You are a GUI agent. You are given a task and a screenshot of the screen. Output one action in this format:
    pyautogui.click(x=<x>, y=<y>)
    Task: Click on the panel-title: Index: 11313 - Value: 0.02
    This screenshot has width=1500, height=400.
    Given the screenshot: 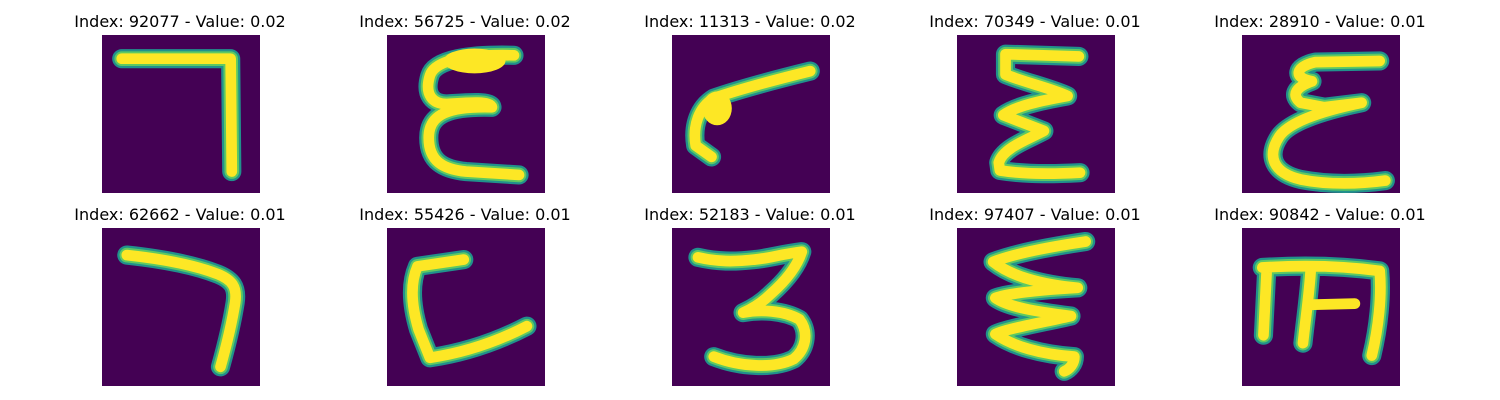 What is the action you would take?
    pyautogui.click(x=750, y=21)
    